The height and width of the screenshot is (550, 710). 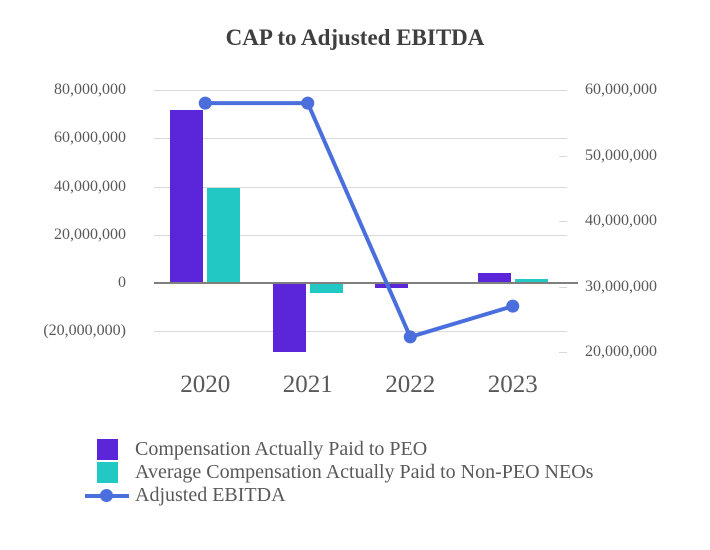 What do you see at coordinates (355, 37) in the screenshot?
I see `chart-title: CAP to Adjusted EBITDA` at bounding box center [355, 37].